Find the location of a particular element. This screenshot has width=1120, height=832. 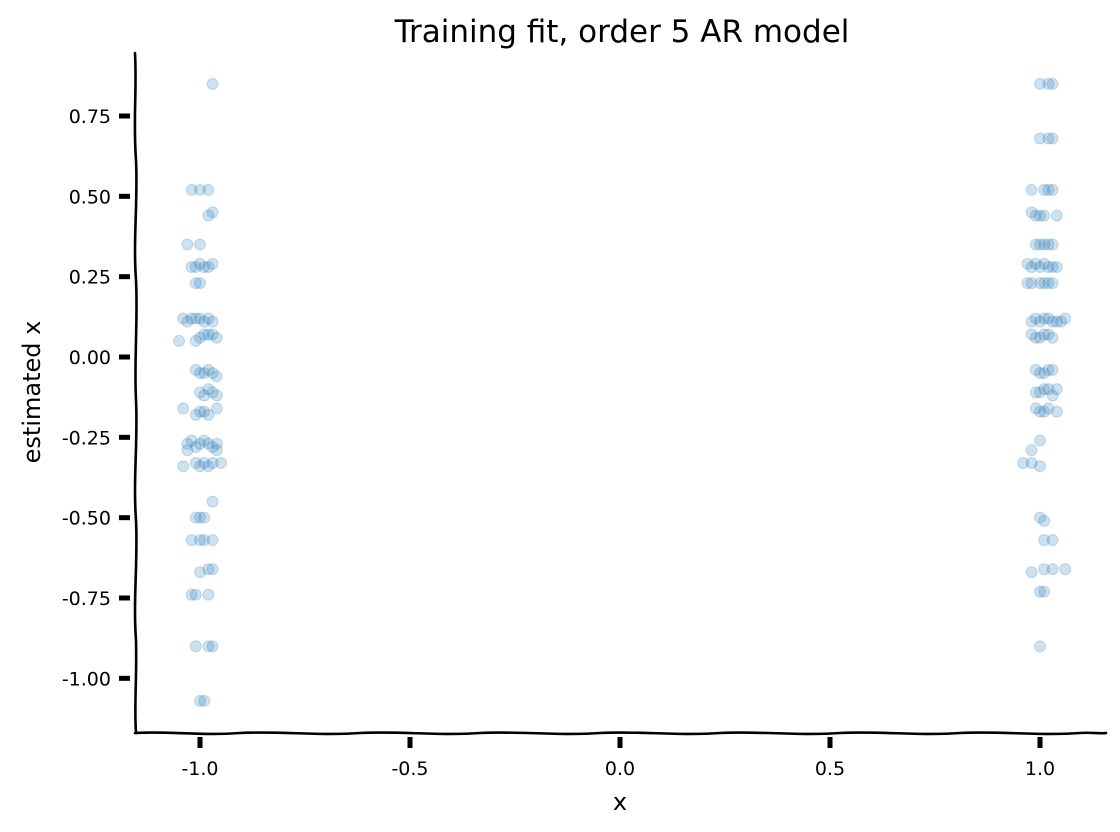

chart-title: Training fit, order 5 AR model is located at coordinates (622, 32).